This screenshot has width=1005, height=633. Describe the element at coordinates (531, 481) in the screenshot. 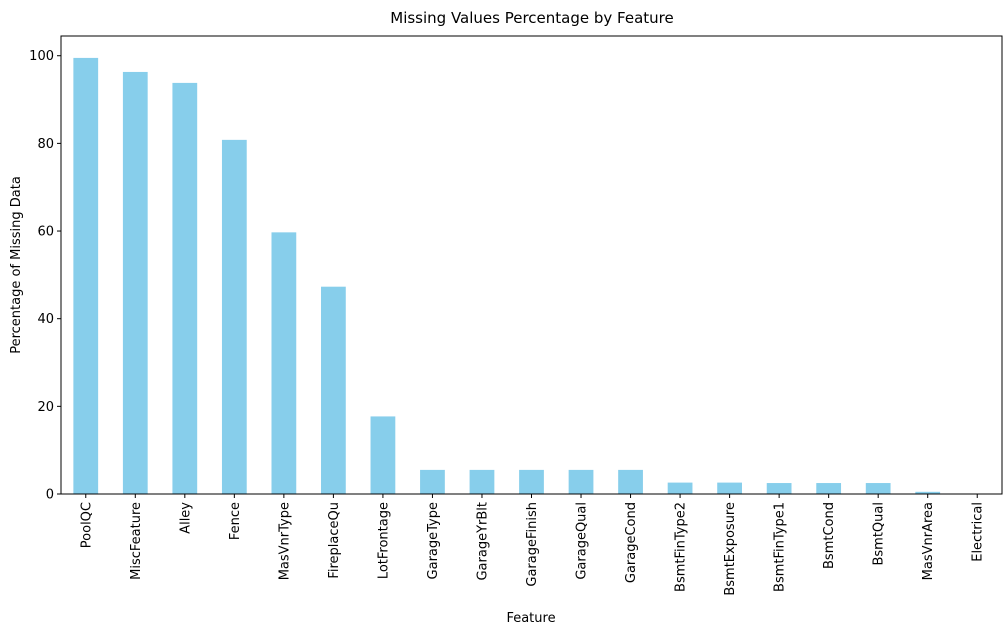

I see `bar-garagefinish` at that location.